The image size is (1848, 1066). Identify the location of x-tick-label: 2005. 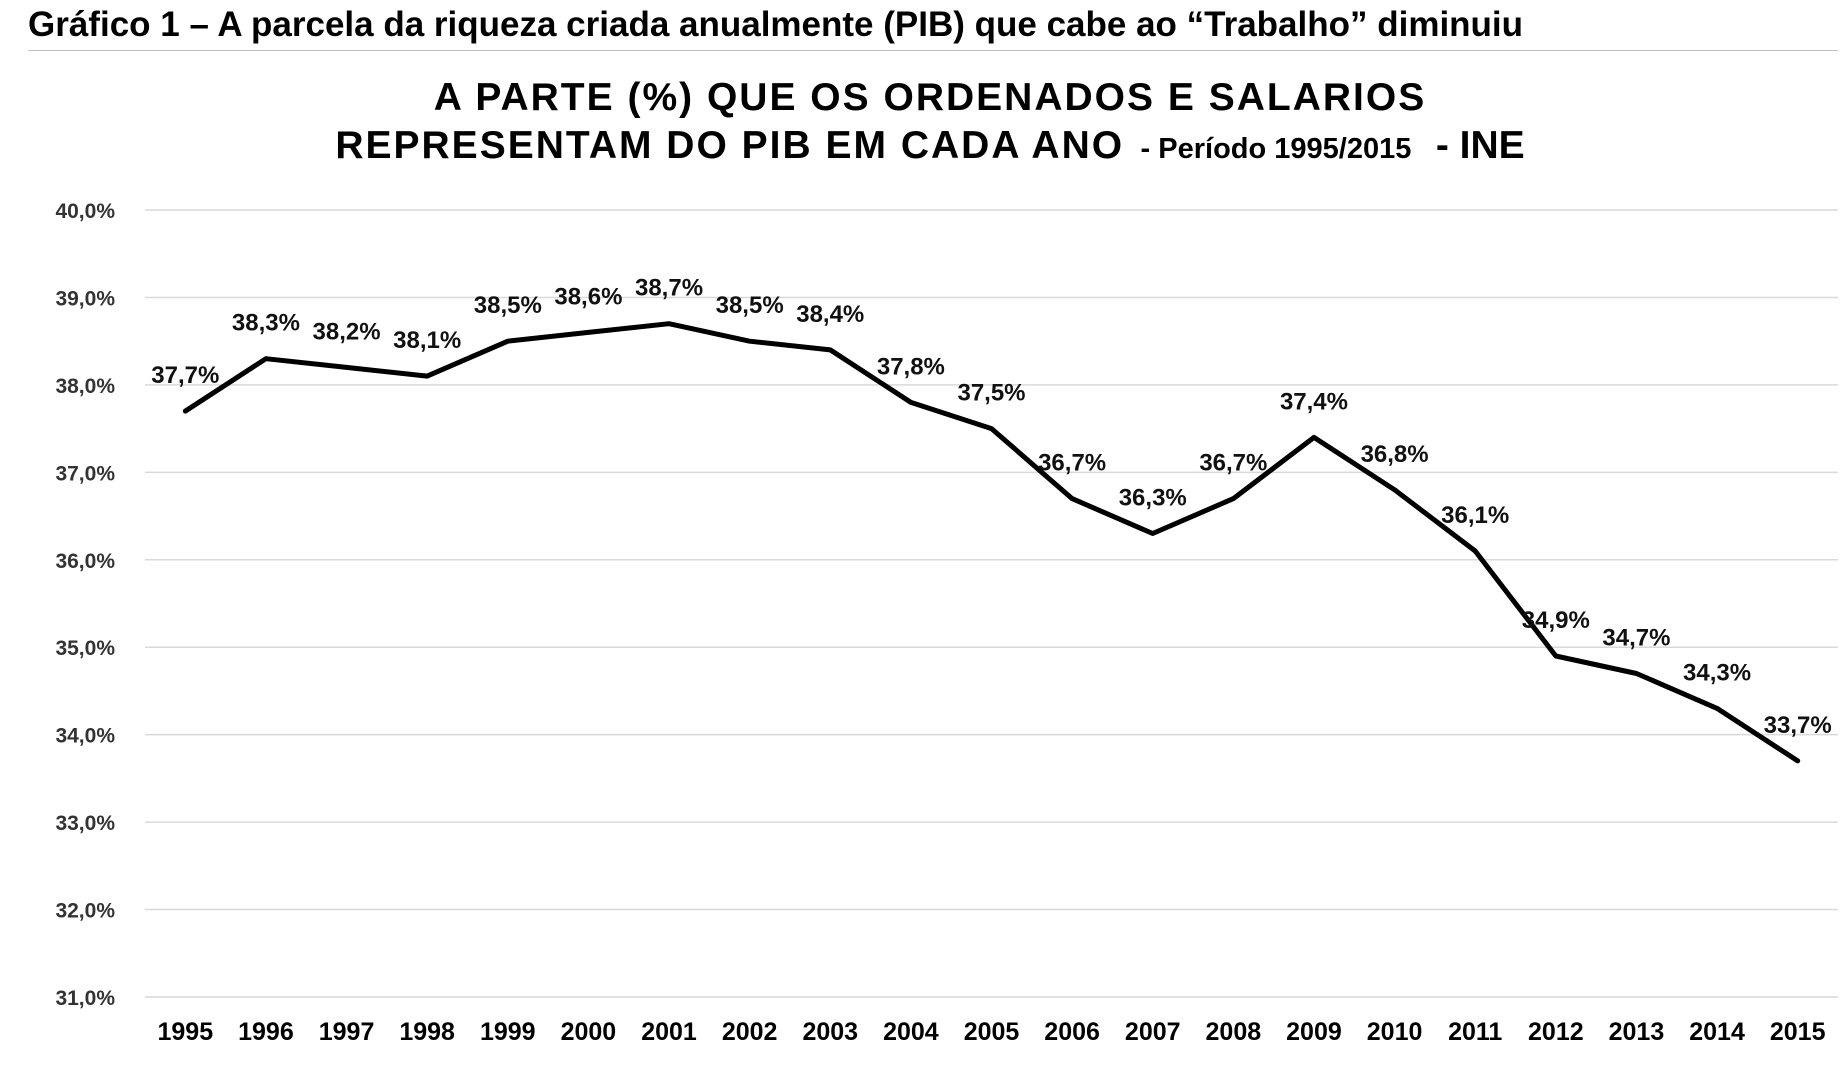
(992, 1032).